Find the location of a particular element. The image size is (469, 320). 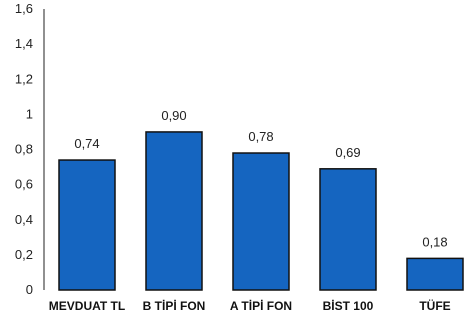

bar-value-label: 0,78 is located at coordinates (260, 136).